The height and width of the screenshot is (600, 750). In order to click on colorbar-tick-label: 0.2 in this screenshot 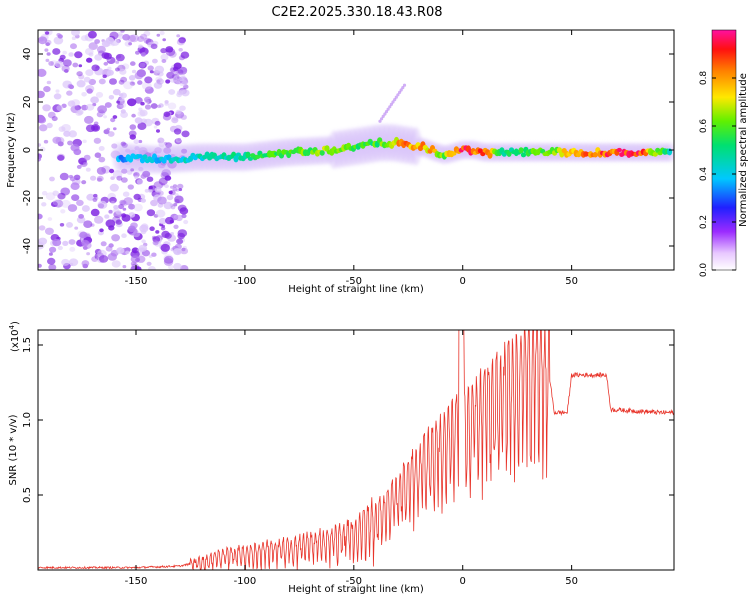, I will do `click(704, 222)`.